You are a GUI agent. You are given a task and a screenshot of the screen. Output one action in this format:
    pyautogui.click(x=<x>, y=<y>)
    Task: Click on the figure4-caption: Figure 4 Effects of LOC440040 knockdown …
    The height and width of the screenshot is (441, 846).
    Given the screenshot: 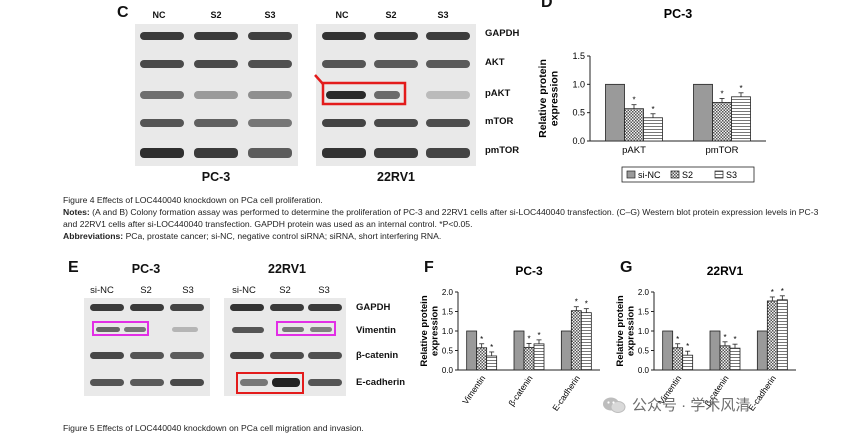 What is the action you would take?
    pyautogui.click(x=443, y=218)
    